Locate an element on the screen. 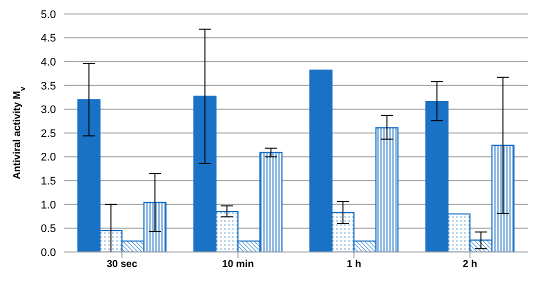  x-tick-label: 30 sec is located at coordinates (122, 264).